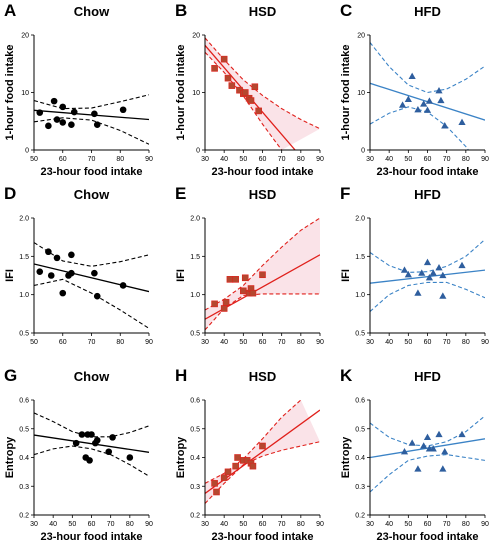 This screenshot has height=550, width=495. I want to click on y-tick-label: 0.4, so click(195, 458).